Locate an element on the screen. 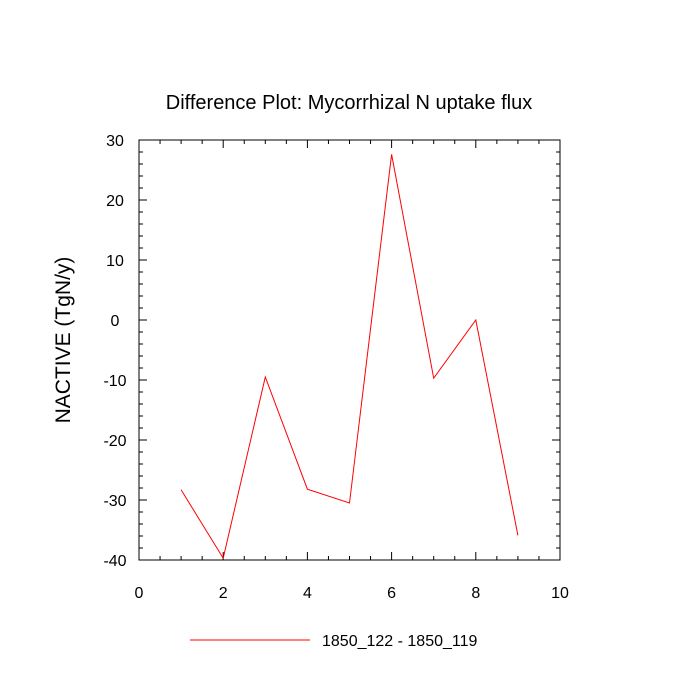  y-tick-label: -20 is located at coordinates (114, 441).